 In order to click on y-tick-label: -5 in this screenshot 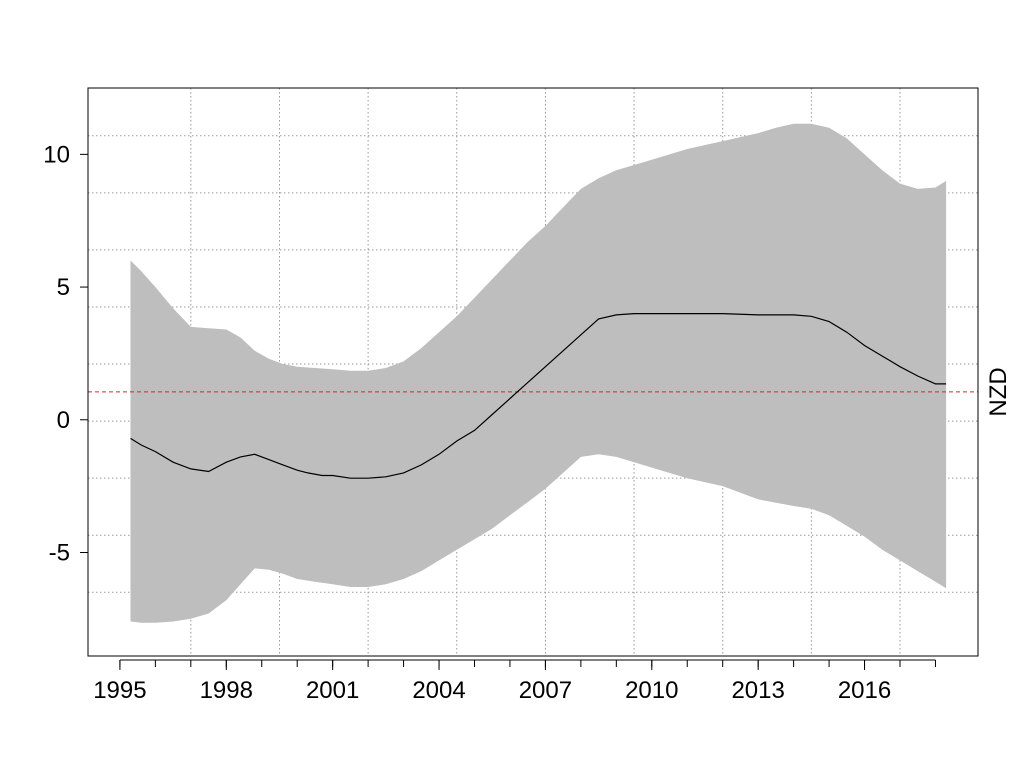, I will do `click(59, 552)`.